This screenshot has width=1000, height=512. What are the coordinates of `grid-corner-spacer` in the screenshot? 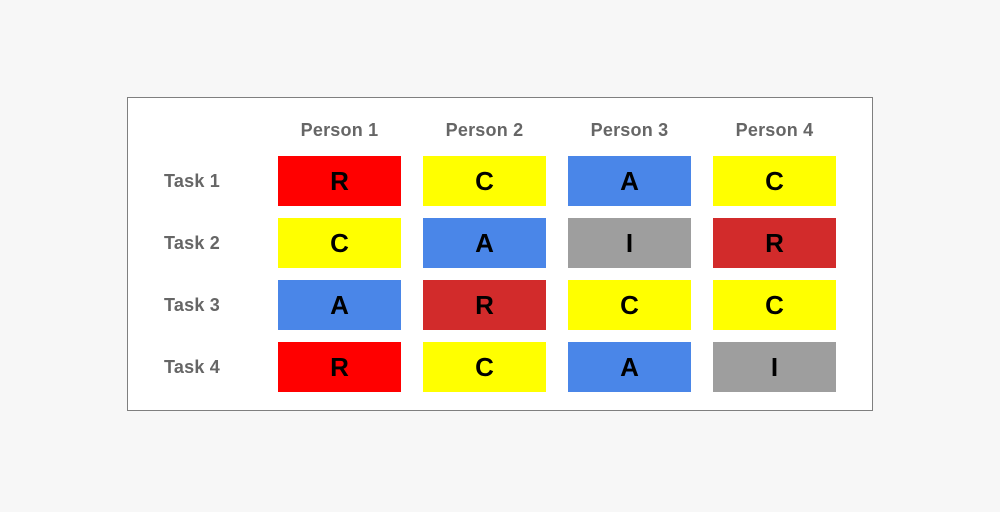 It's located at (192, 124).